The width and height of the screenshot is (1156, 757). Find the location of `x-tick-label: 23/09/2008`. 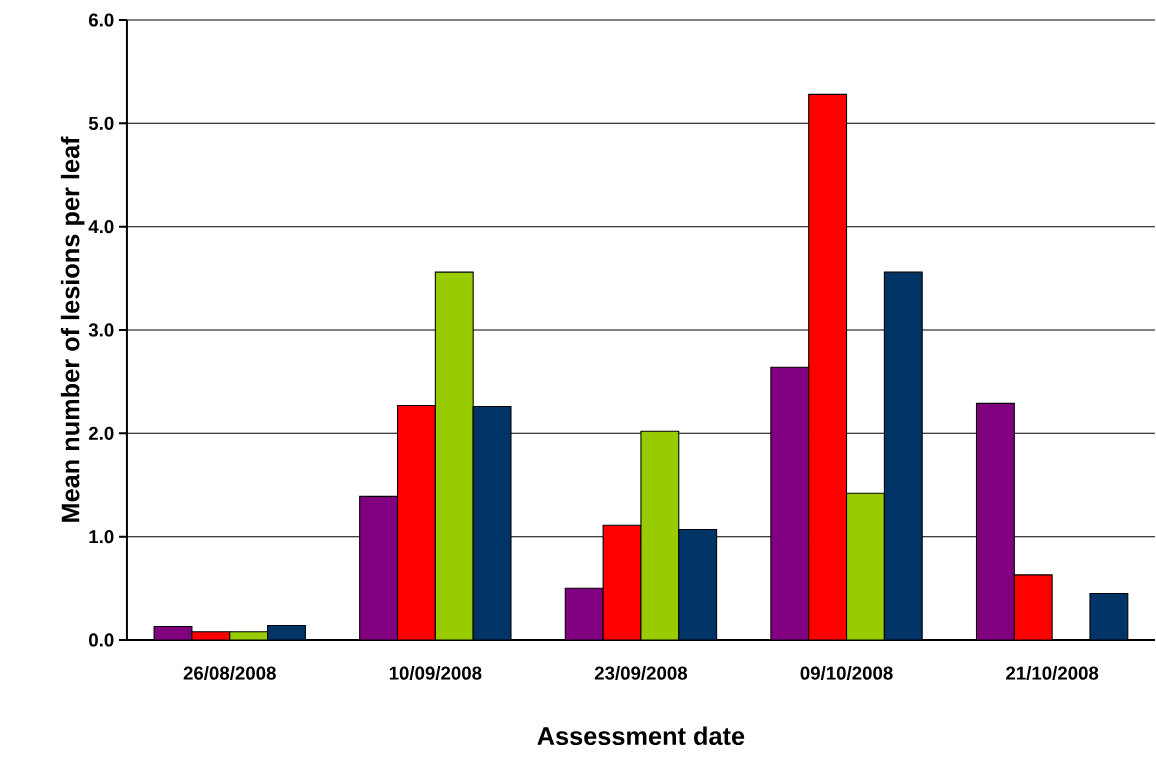

x-tick-label: 23/09/2008 is located at coordinates (641, 673).